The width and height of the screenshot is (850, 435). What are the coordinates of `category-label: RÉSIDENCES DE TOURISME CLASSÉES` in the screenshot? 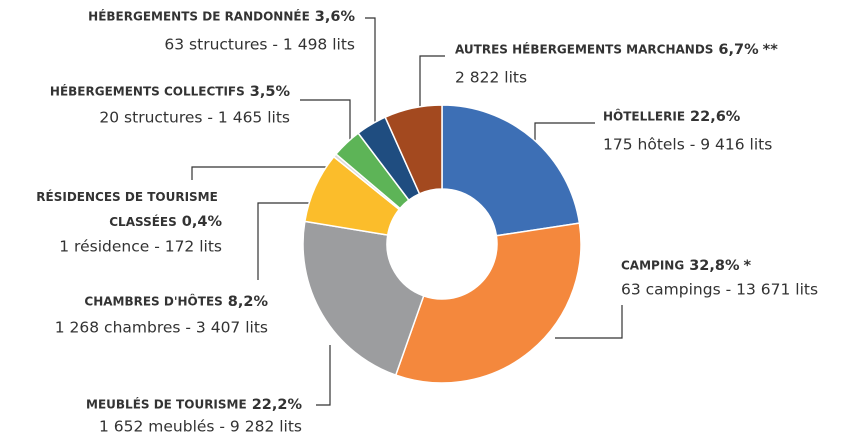 It's located at (129, 209).